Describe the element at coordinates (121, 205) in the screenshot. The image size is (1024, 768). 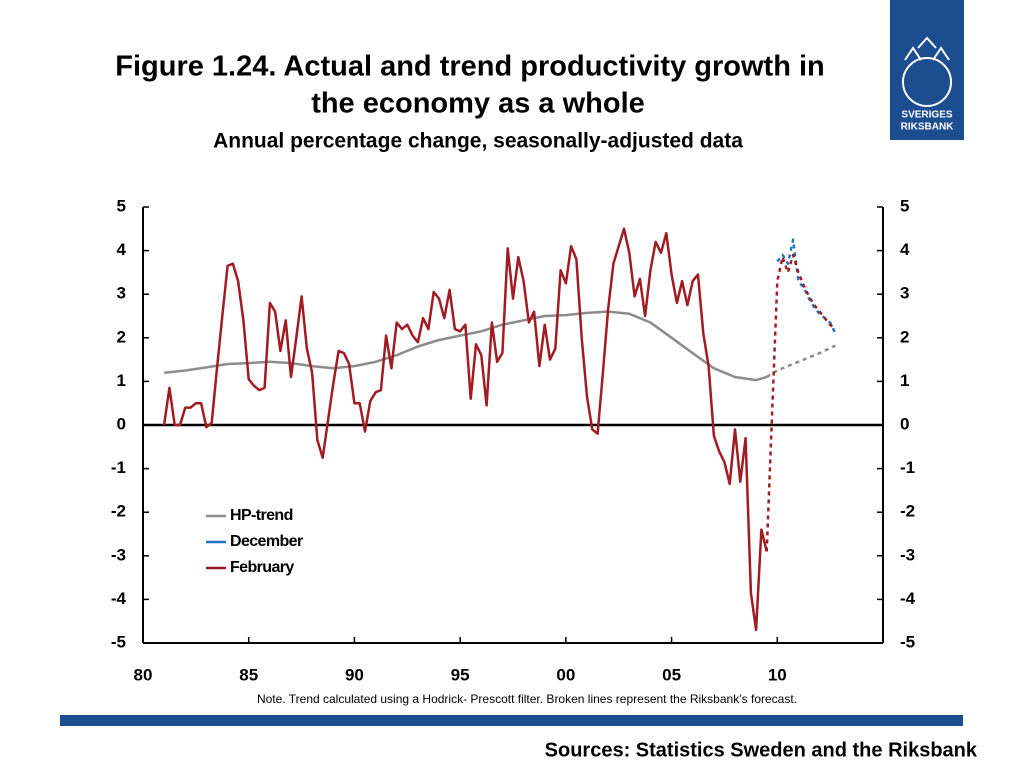
I see `y-tick-label: 5` at that location.